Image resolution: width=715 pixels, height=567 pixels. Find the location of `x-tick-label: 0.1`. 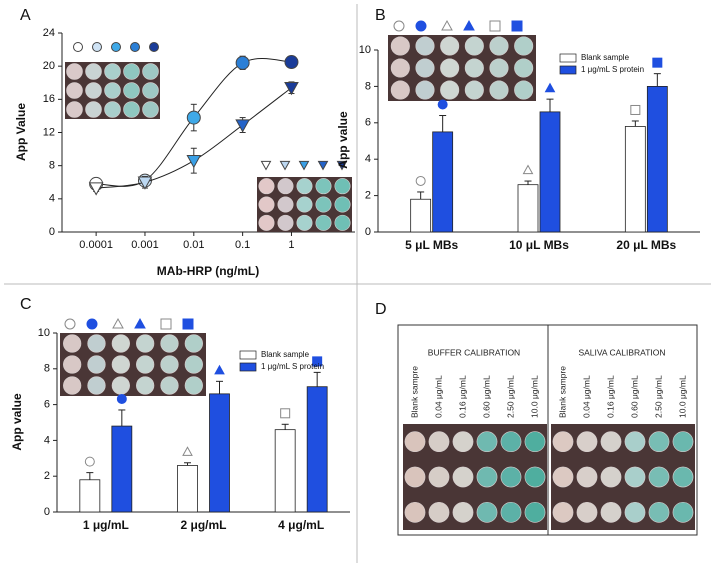

x-tick-label: 0.1 is located at coordinates (242, 245).